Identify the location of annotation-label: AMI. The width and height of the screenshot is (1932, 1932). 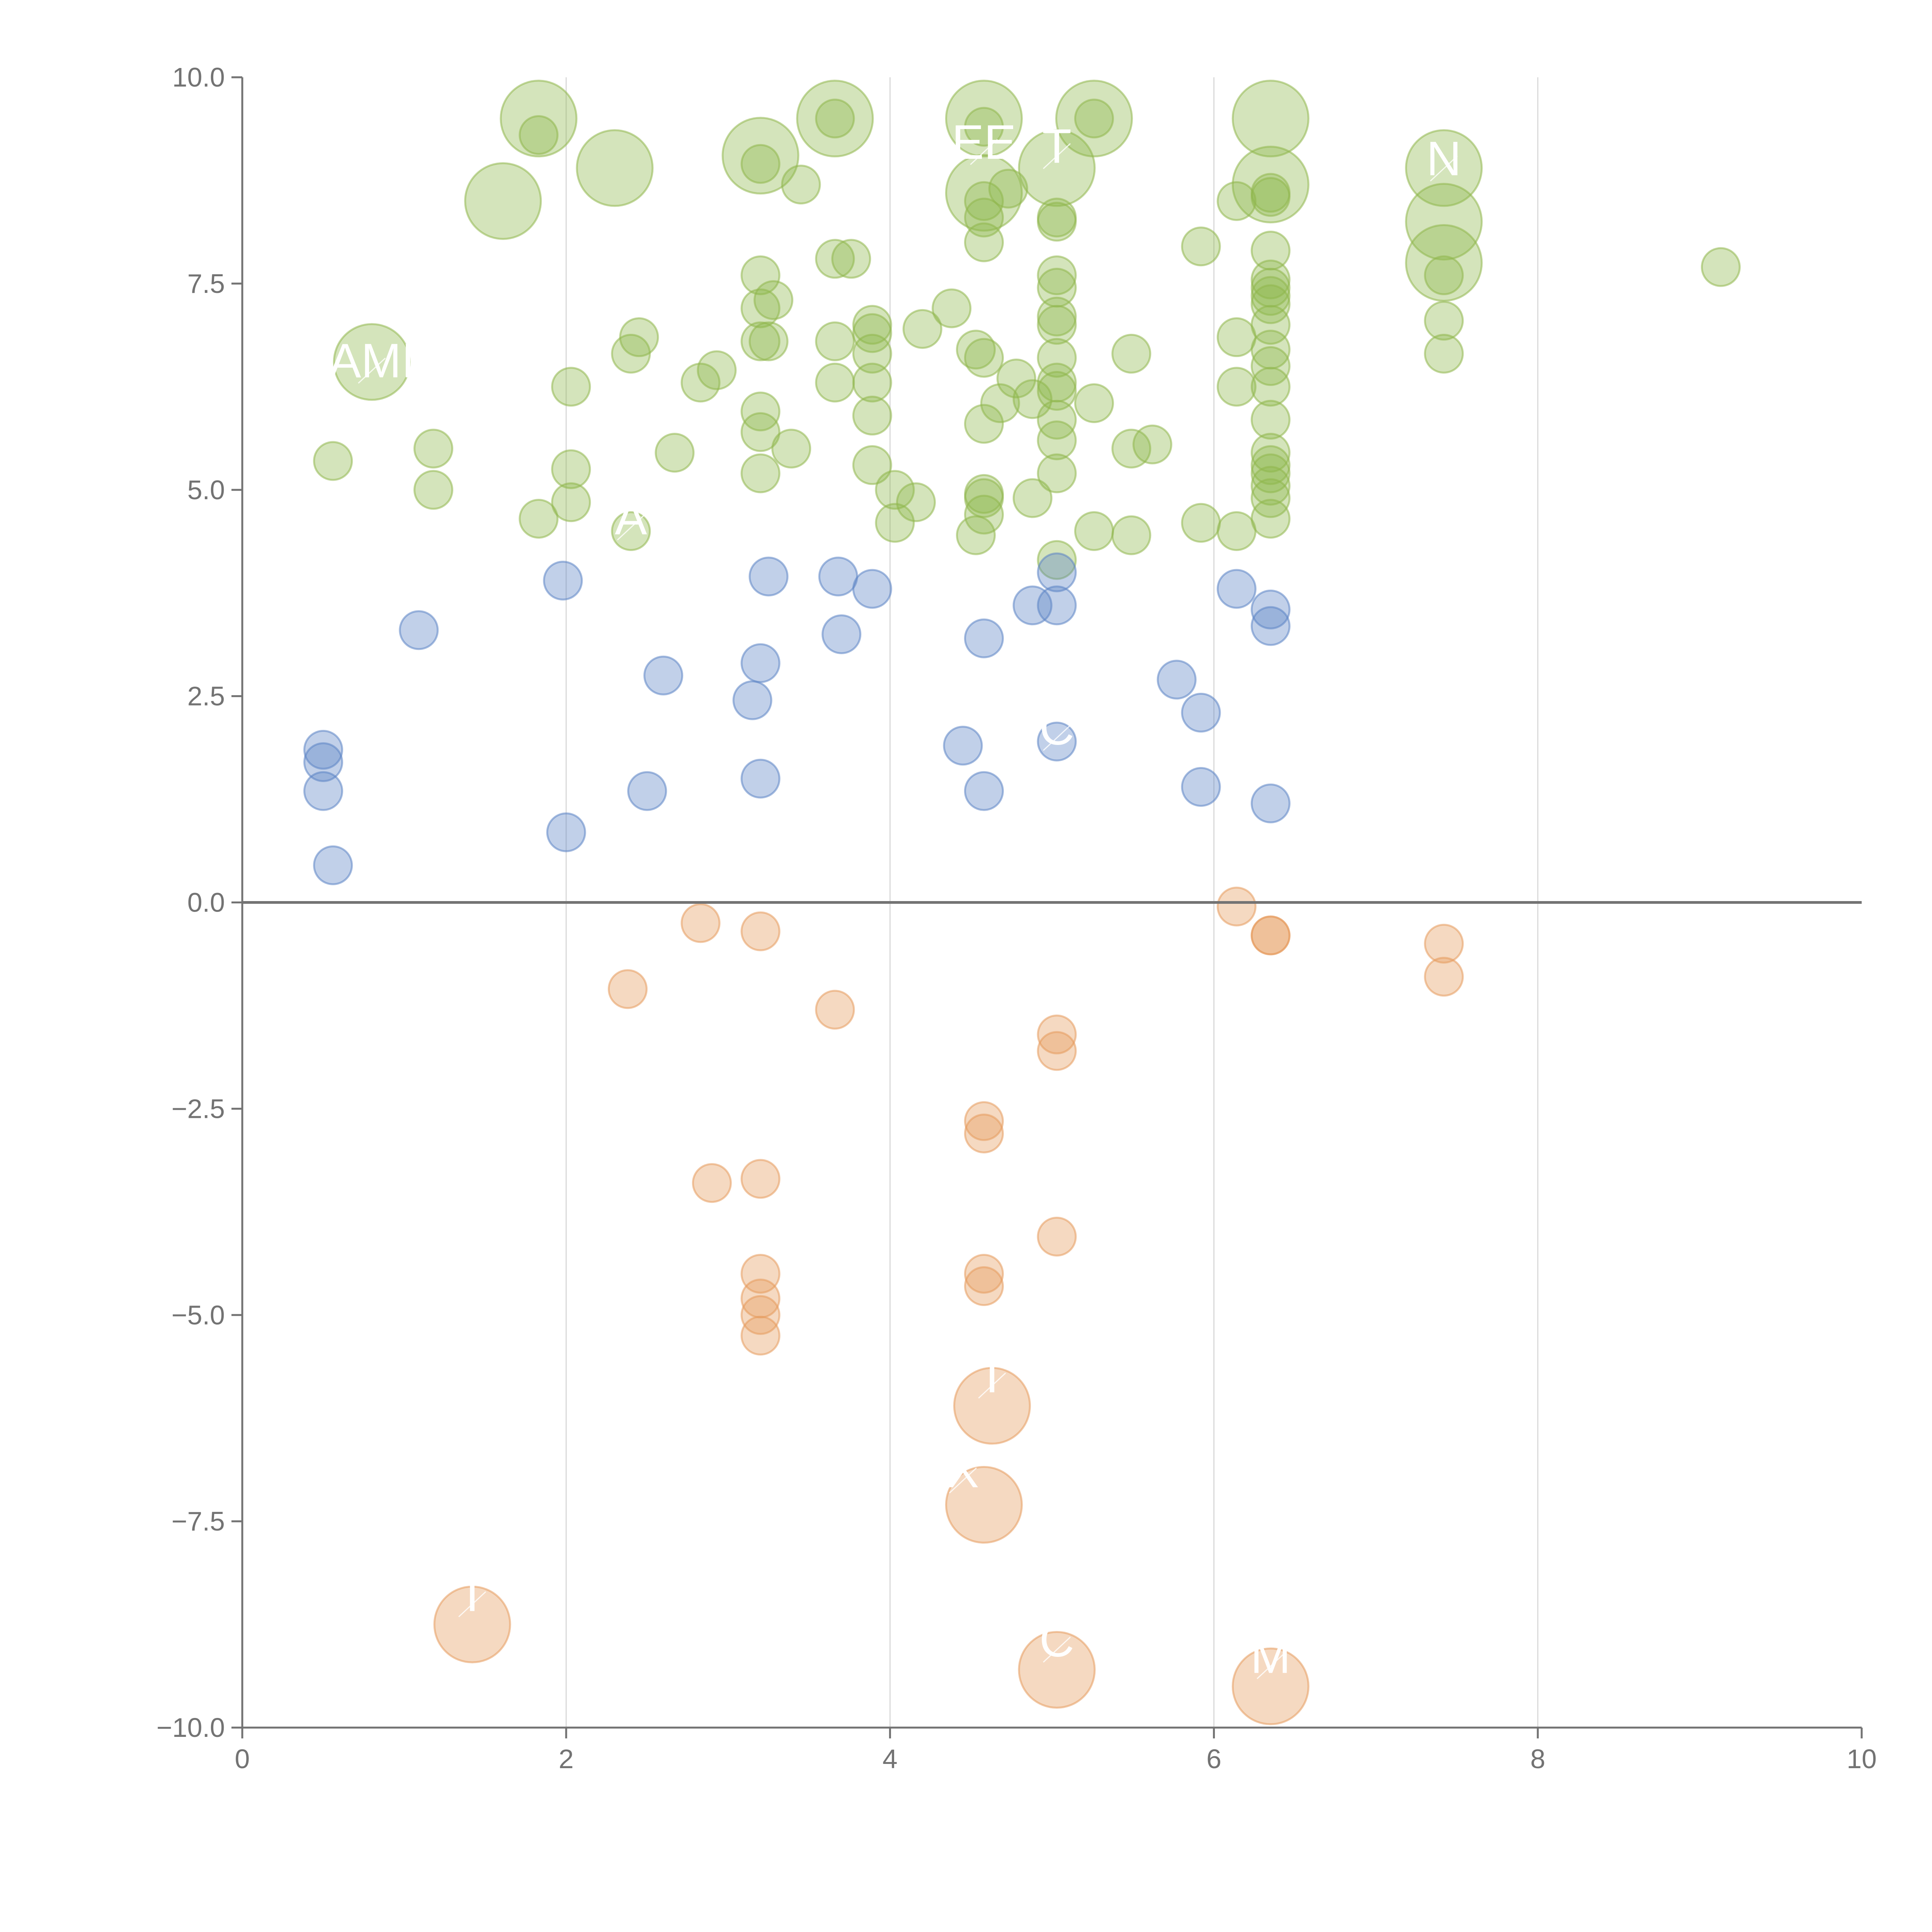
(372, 361).